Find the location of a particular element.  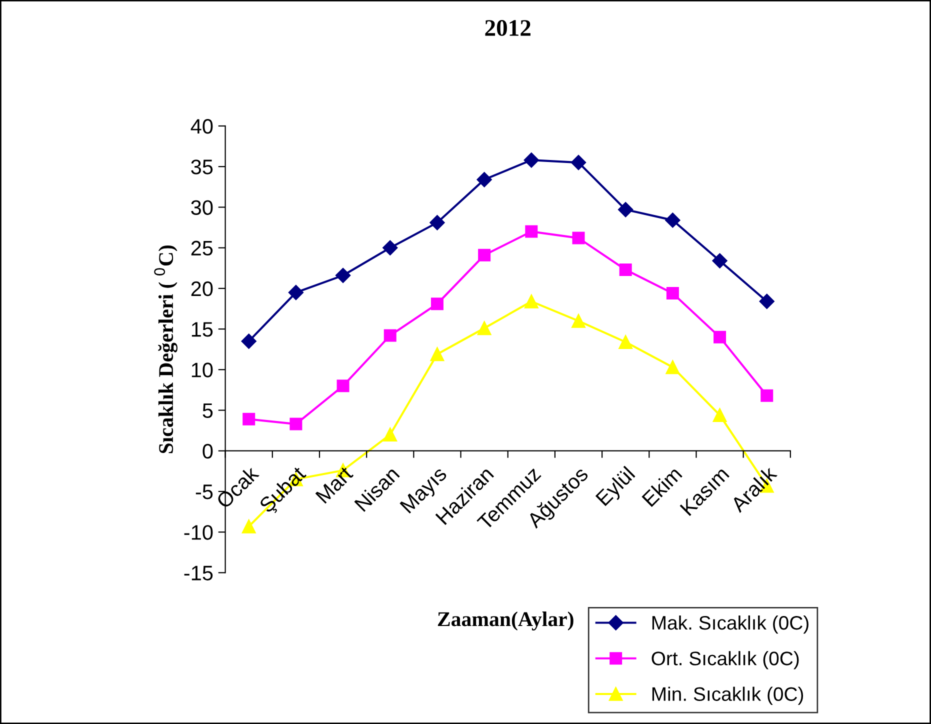

y-tick-label: 25 is located at coordinates (202, 248).